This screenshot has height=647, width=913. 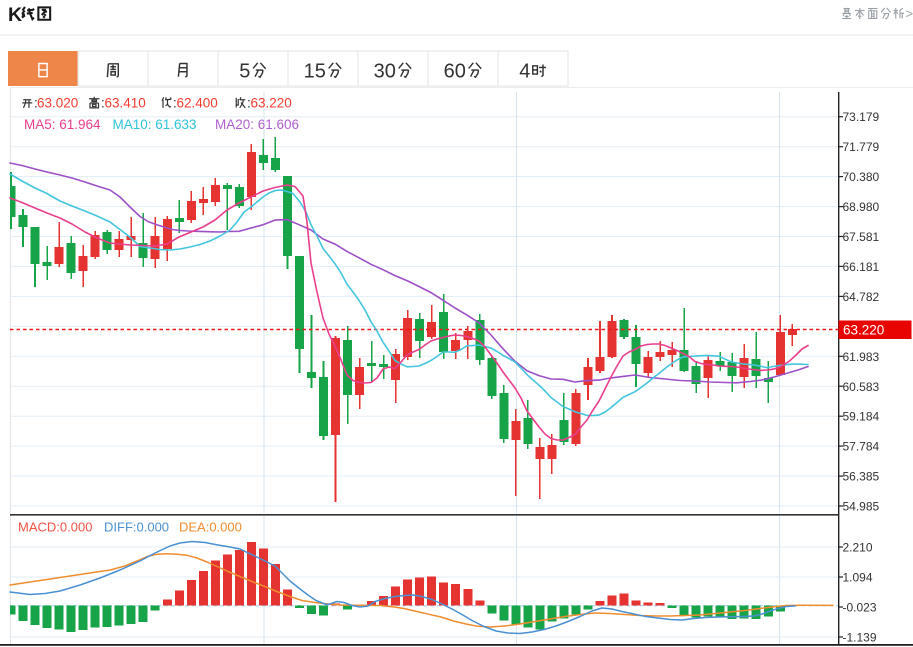 I want to click on svg-text: 68.980, so click(x=861, y=207).